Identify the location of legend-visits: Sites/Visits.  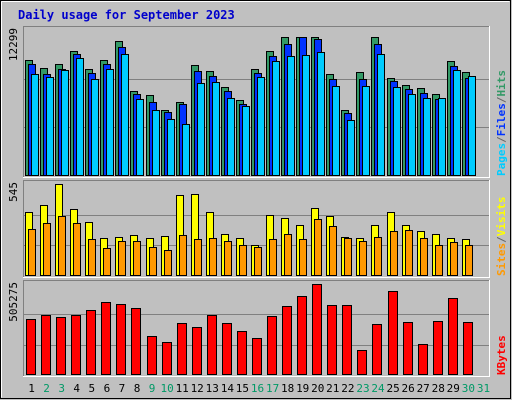
(501, 237).